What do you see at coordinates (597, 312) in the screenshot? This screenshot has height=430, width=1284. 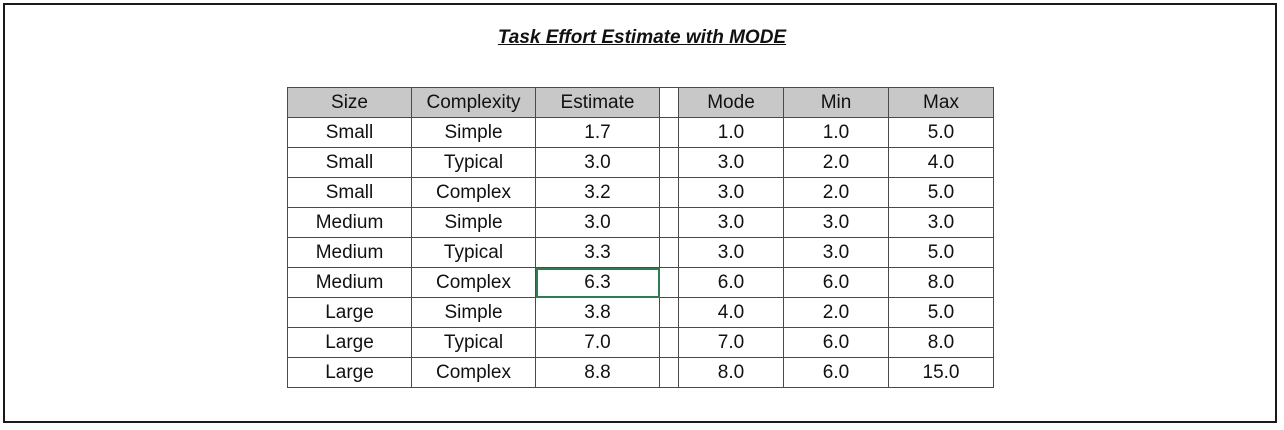 I see `cell-estimate: 3.8` at bounding box center [597, 312].